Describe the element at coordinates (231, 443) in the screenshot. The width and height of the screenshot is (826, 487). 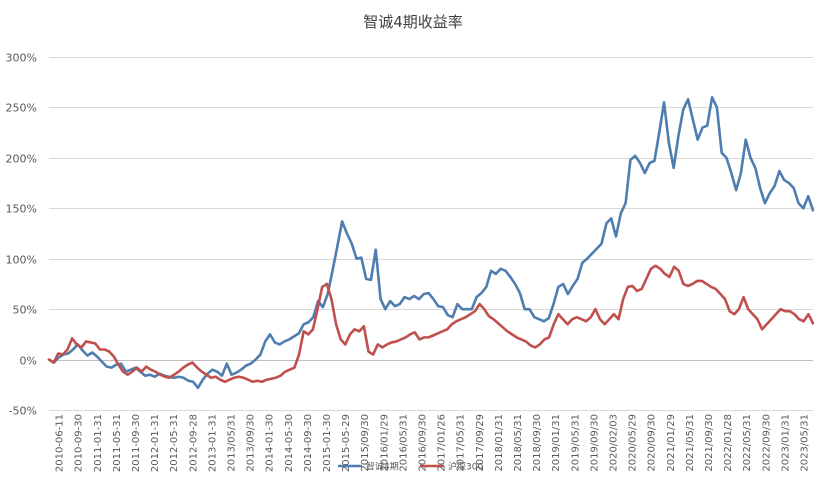
I see `x-tick-label: 2013/05/31` at that location.